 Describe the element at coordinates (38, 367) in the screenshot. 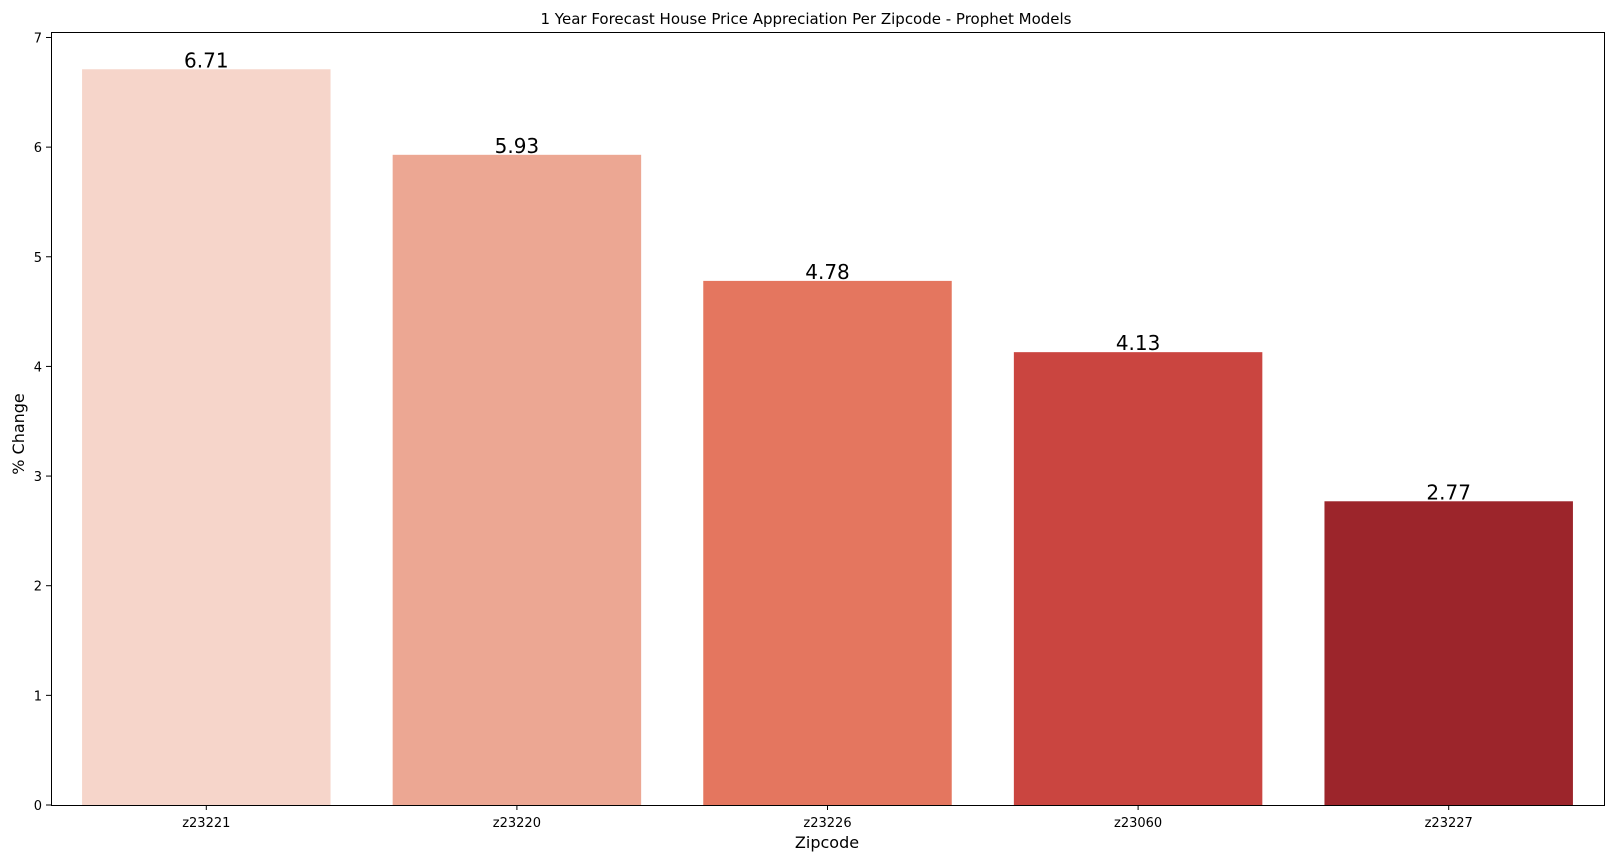

I see `y-tick-label: 4` at that location.